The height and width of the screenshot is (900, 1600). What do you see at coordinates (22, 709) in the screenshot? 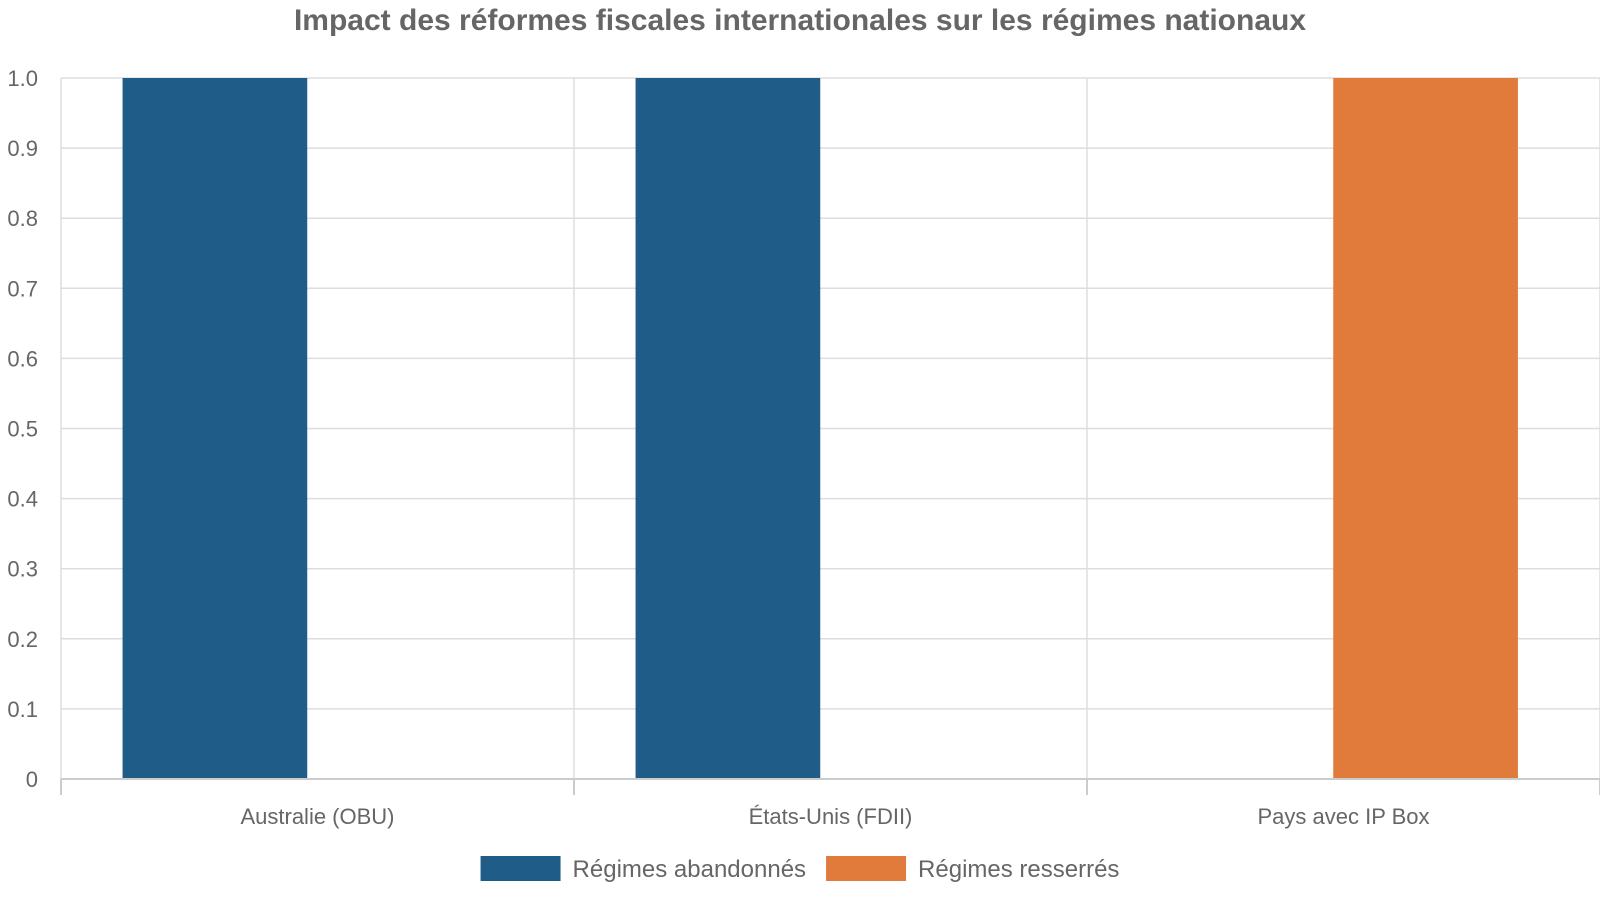
I see `y-tick-label: 0.1` at bounding box center [22, 709].